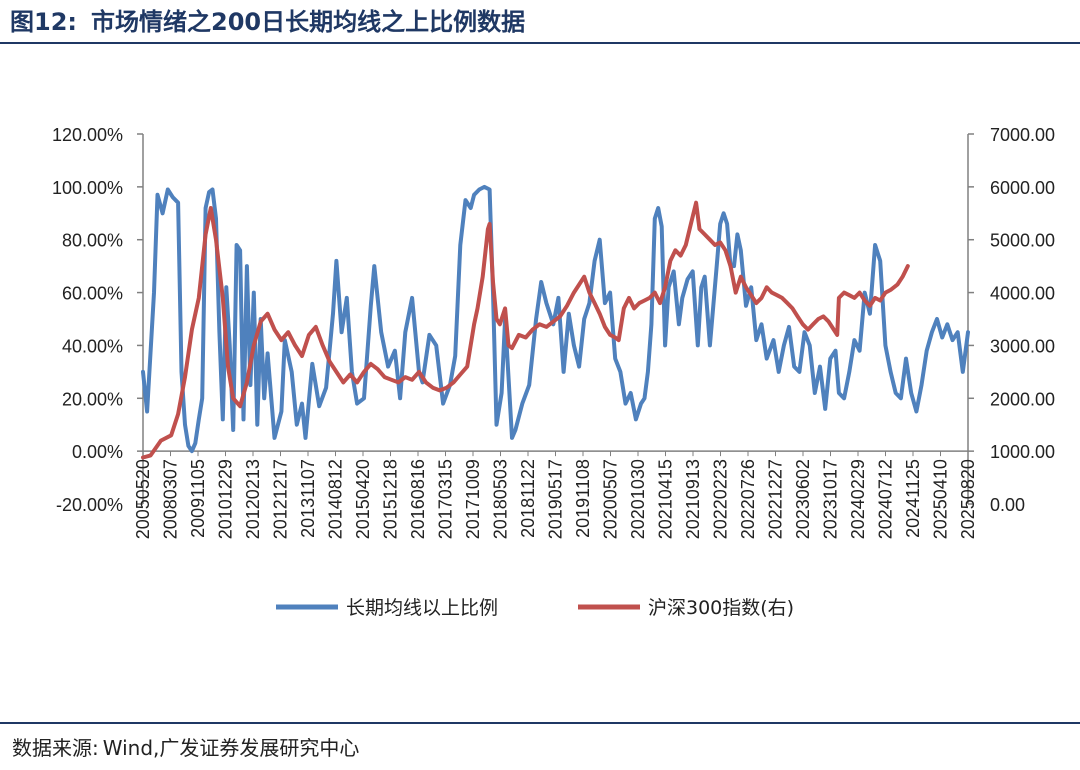 Image resolution: width=1080 pixels, height=770 pixels. Describe the element at coordinates (473, 499) in the screenshot. I see `x-tick-label: 20171009` at that location.